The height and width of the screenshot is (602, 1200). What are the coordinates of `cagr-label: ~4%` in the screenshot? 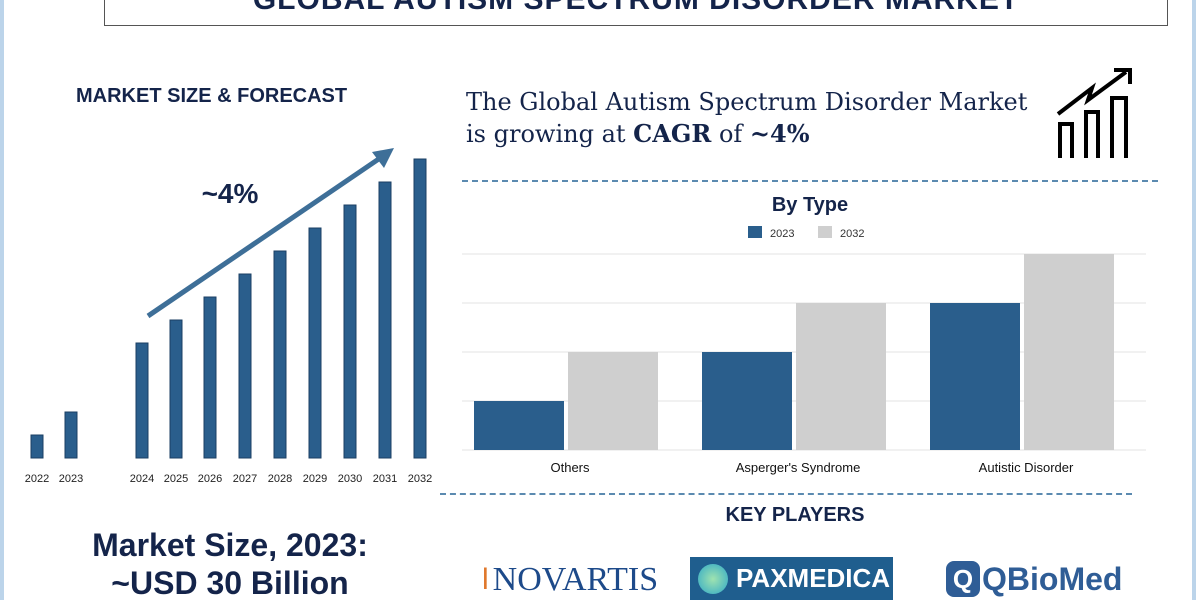 It's located at (230, 193).